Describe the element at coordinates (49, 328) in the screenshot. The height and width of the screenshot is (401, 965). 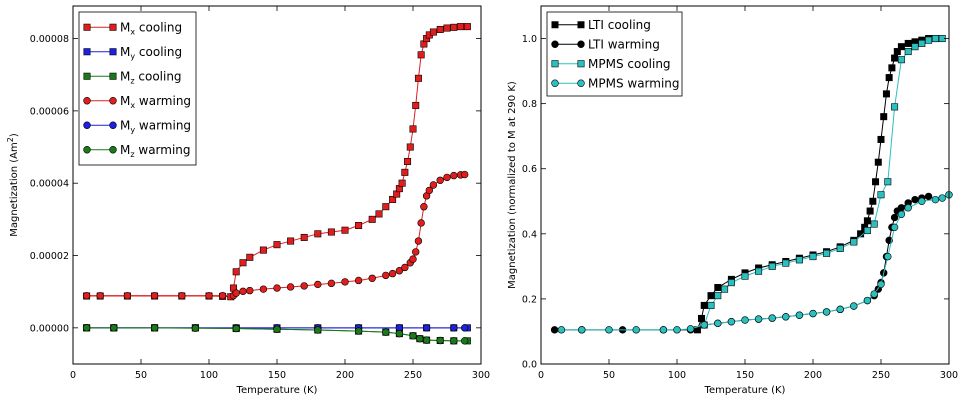
I see `y-tick-label: 0.00000` at that location.